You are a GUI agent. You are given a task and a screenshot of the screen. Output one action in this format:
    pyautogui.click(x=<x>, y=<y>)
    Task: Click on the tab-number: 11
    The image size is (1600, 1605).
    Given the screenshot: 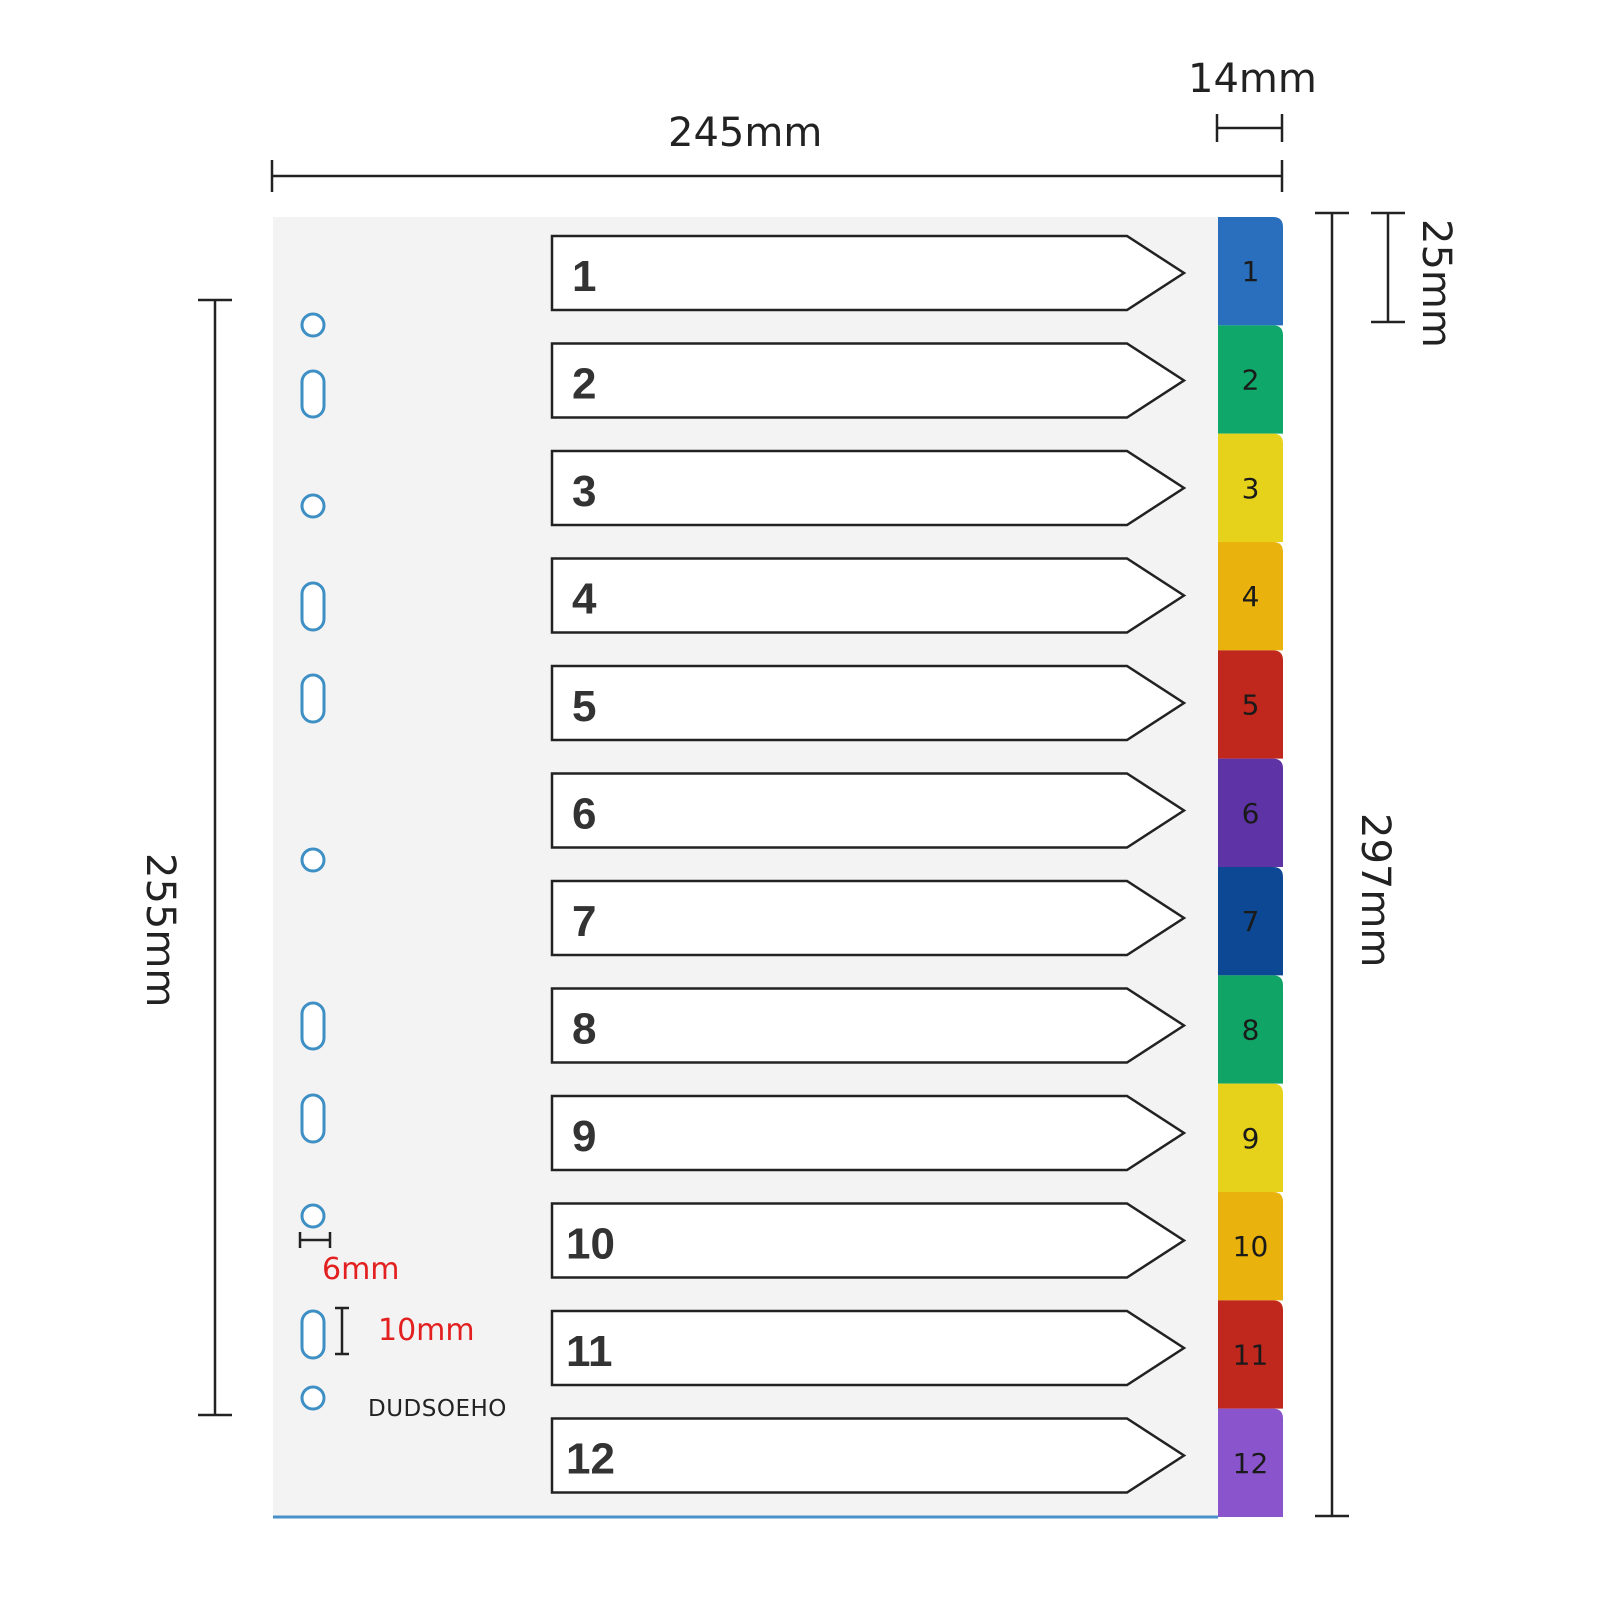 What is the action you would take?
    pyautogui.click(x=1251, y=1355)
    